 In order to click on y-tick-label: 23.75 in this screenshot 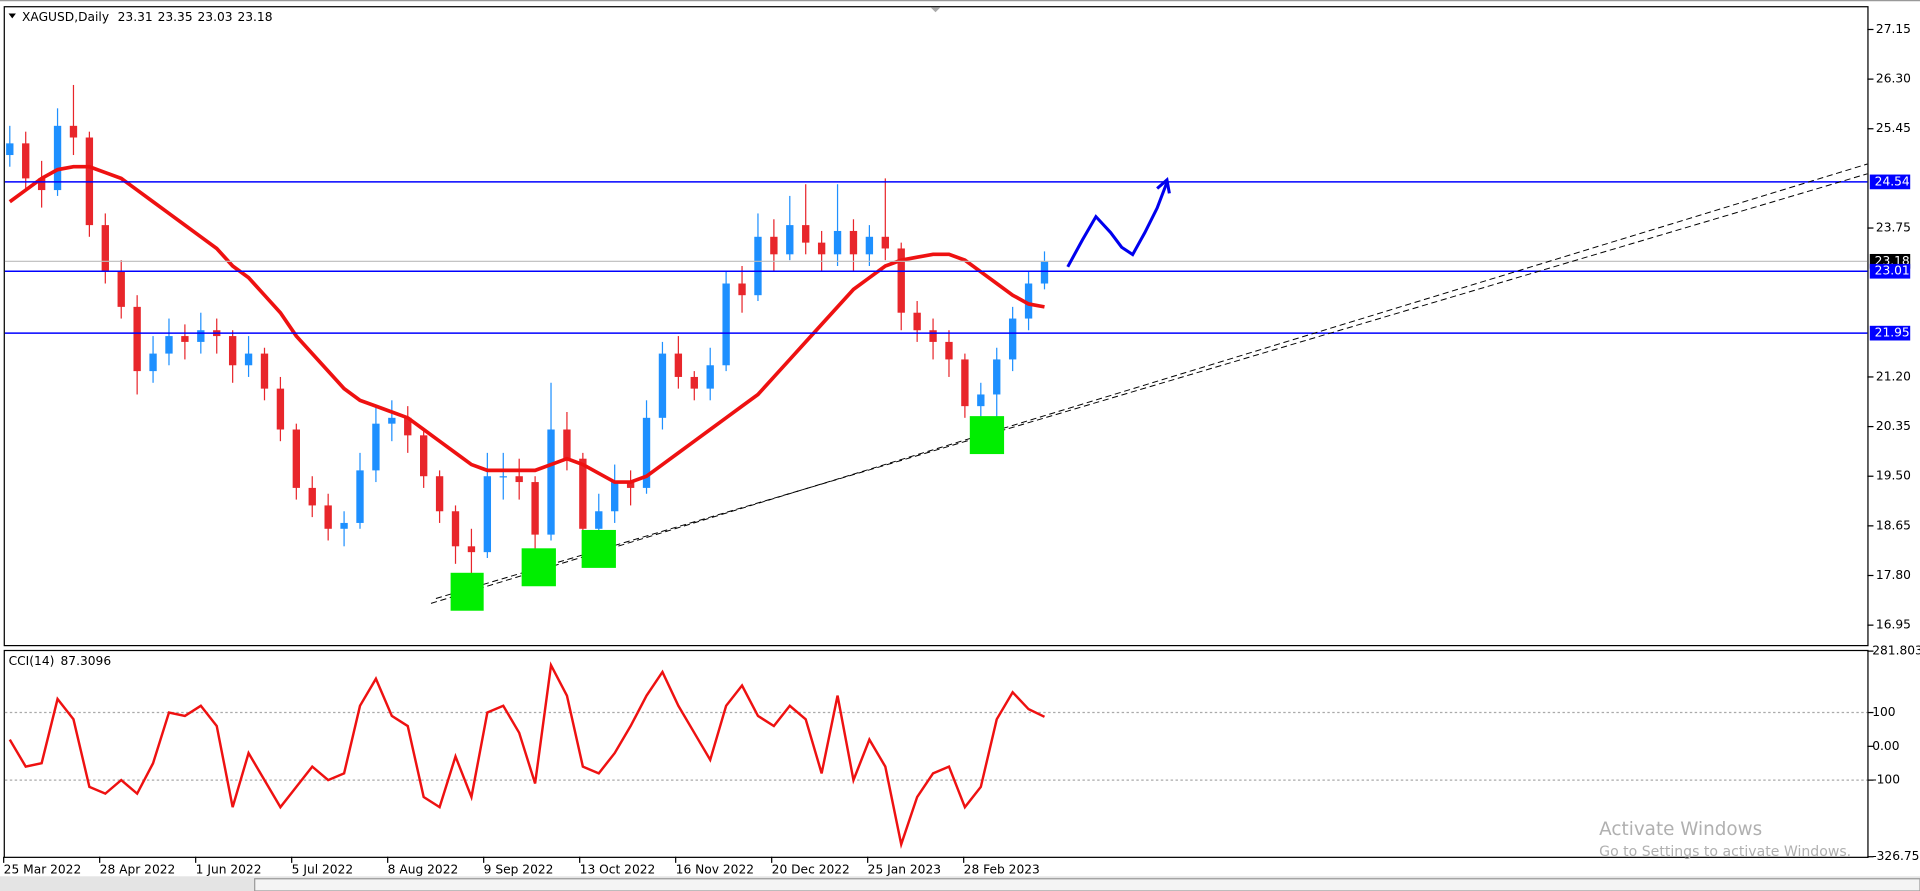, I will do `click(1893, 228)`.